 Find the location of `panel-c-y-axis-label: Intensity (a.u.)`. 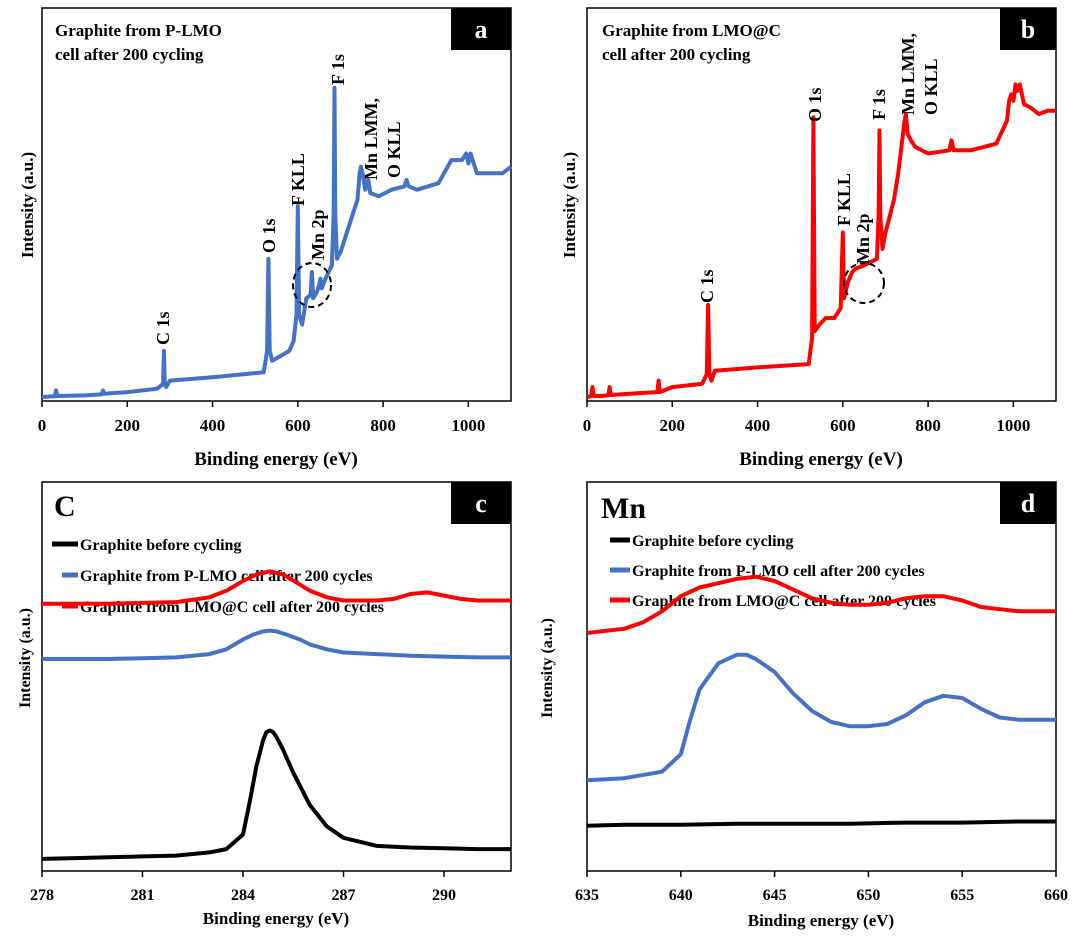

panel-c-y-axis-label: Intensity (a.u.) is located at coordinates (25, 658).